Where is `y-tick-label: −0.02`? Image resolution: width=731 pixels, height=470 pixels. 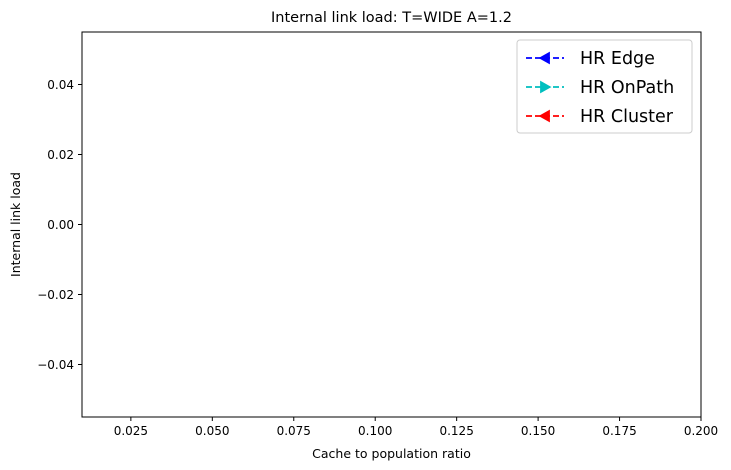
y-tick-label: −0.02 is located at coordinates (55, 295).